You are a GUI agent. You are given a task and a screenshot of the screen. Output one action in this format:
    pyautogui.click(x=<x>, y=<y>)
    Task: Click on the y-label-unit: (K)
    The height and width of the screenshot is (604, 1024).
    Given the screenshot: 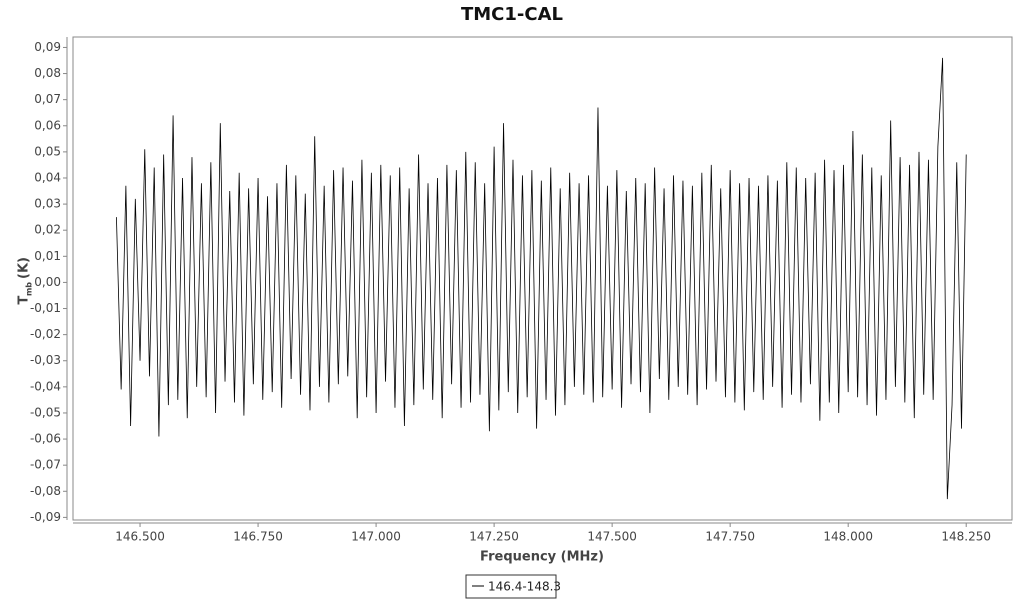 What is the action you would take?
    pyautogui.click(x=24, y=268)
    